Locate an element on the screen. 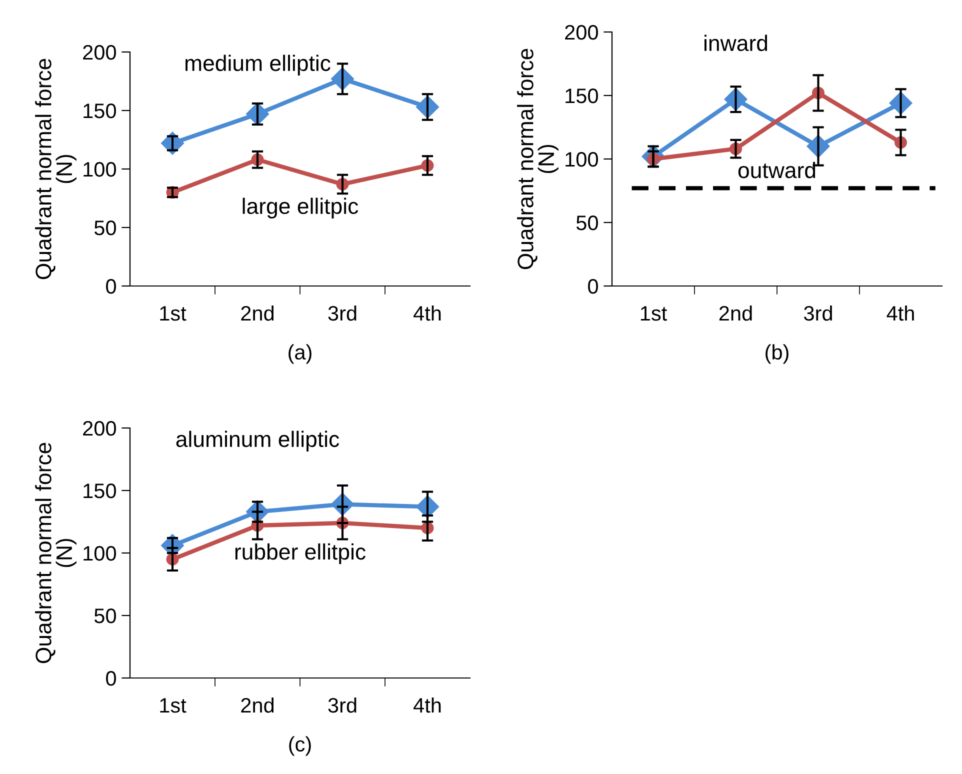 This screenshot has width=962, height=774. series-label: large ellitpic is located at coordinates (300, 208).